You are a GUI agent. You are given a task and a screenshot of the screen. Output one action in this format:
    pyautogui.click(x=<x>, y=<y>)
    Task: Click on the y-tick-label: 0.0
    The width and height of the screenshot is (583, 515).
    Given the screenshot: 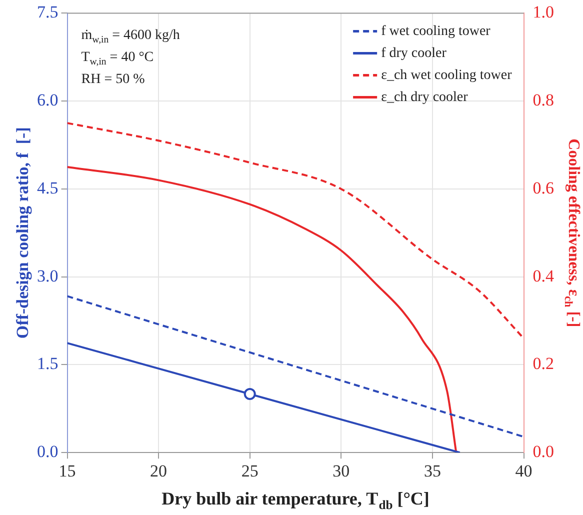 What is the action you would take?
    pyautogui.click(x=47, y=452)
    